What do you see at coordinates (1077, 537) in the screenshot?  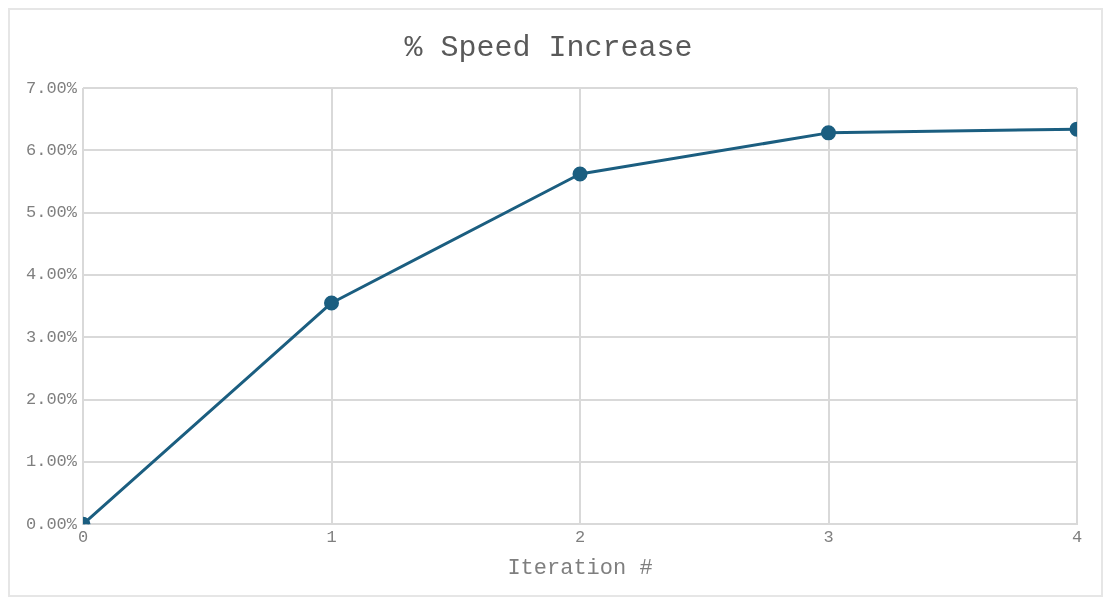 I see `x-tick-label: 4` at bounding box center [1077, 537].